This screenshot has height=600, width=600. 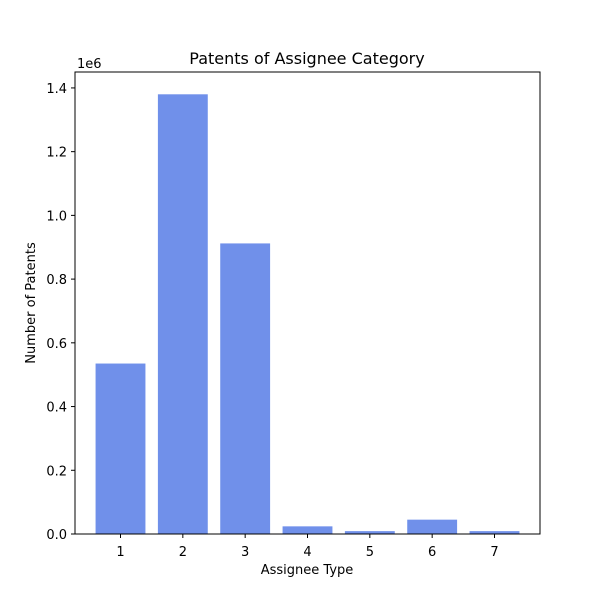 I want to click on x-axis-label: Assignee Type, so click(x=307, y=570).